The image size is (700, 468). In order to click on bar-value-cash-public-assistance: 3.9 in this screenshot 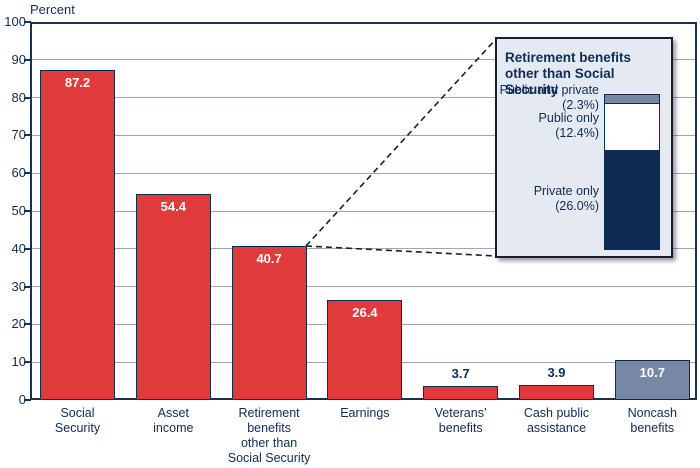, I will do `click(556, 373)`.